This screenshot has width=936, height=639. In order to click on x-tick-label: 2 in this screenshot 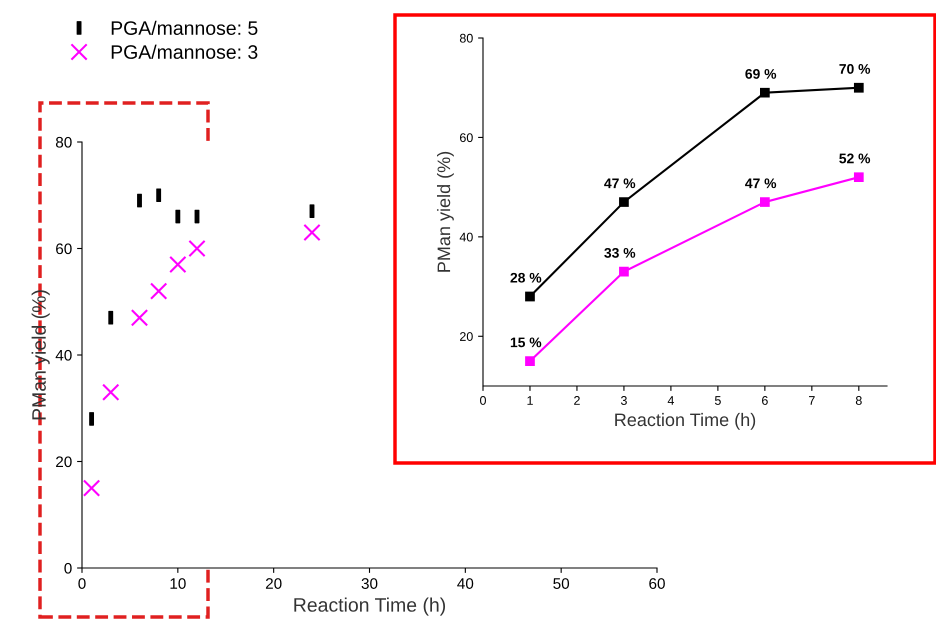, I will do `click(577, 400)`.